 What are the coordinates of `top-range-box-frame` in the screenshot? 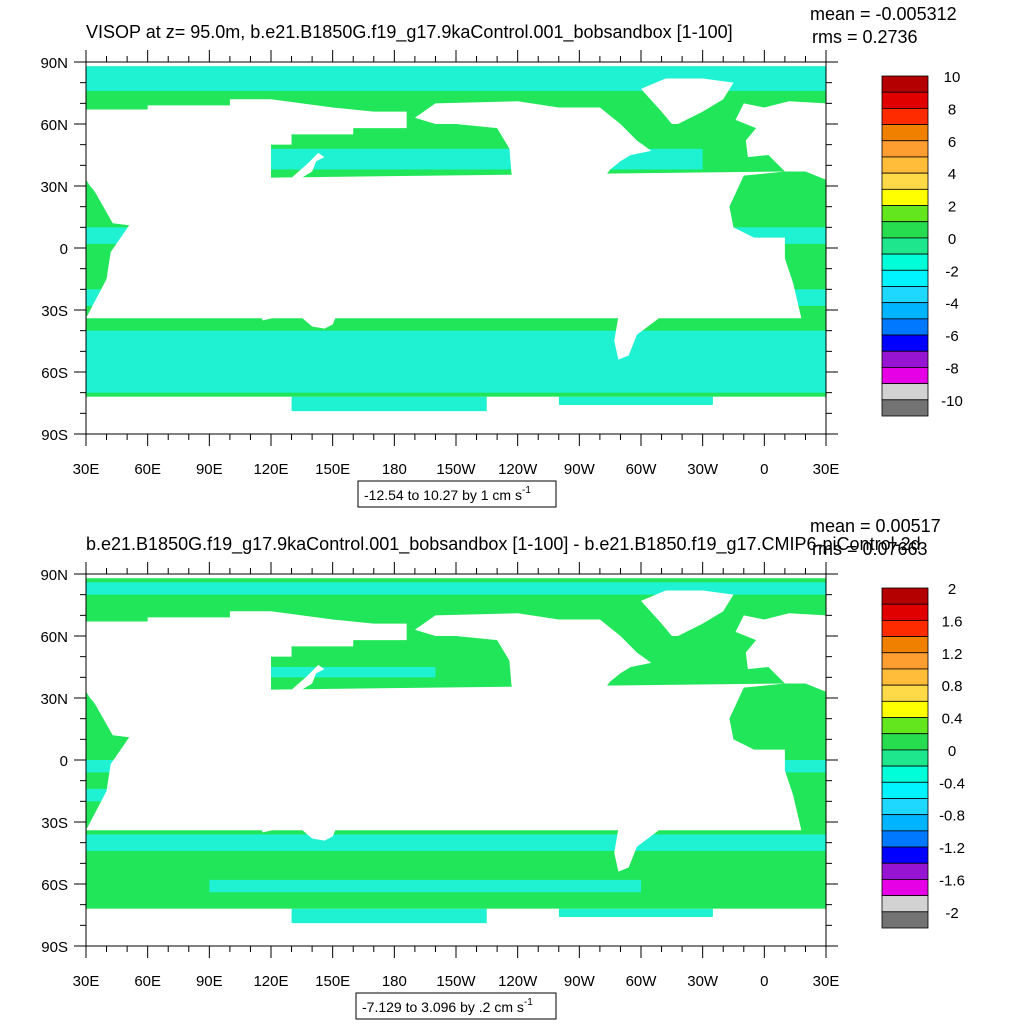 It's located at (457, 494).